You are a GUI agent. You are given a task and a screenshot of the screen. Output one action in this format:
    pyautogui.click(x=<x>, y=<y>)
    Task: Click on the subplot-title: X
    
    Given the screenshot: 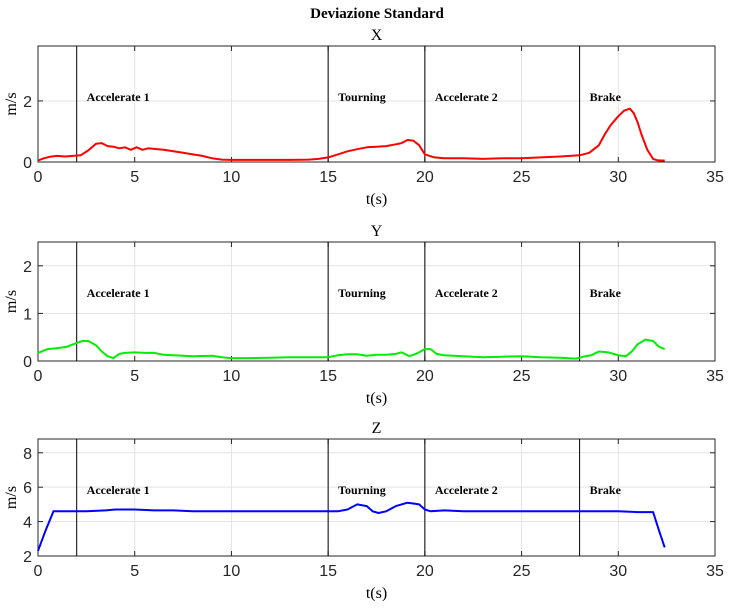 What is the action you would take?
    pyautogui.click(x=377, y=35)
    